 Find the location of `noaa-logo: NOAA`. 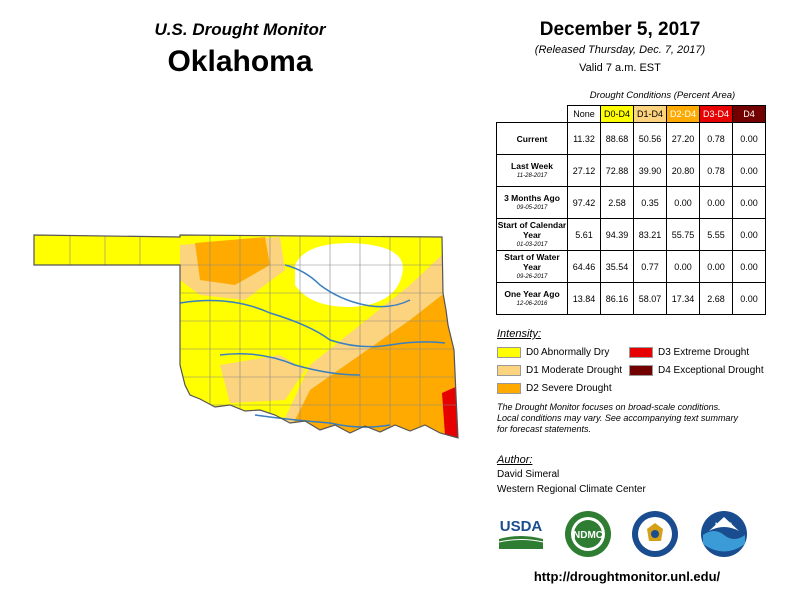

noaa-logo: NOAA is located at coordinates (724, 534).